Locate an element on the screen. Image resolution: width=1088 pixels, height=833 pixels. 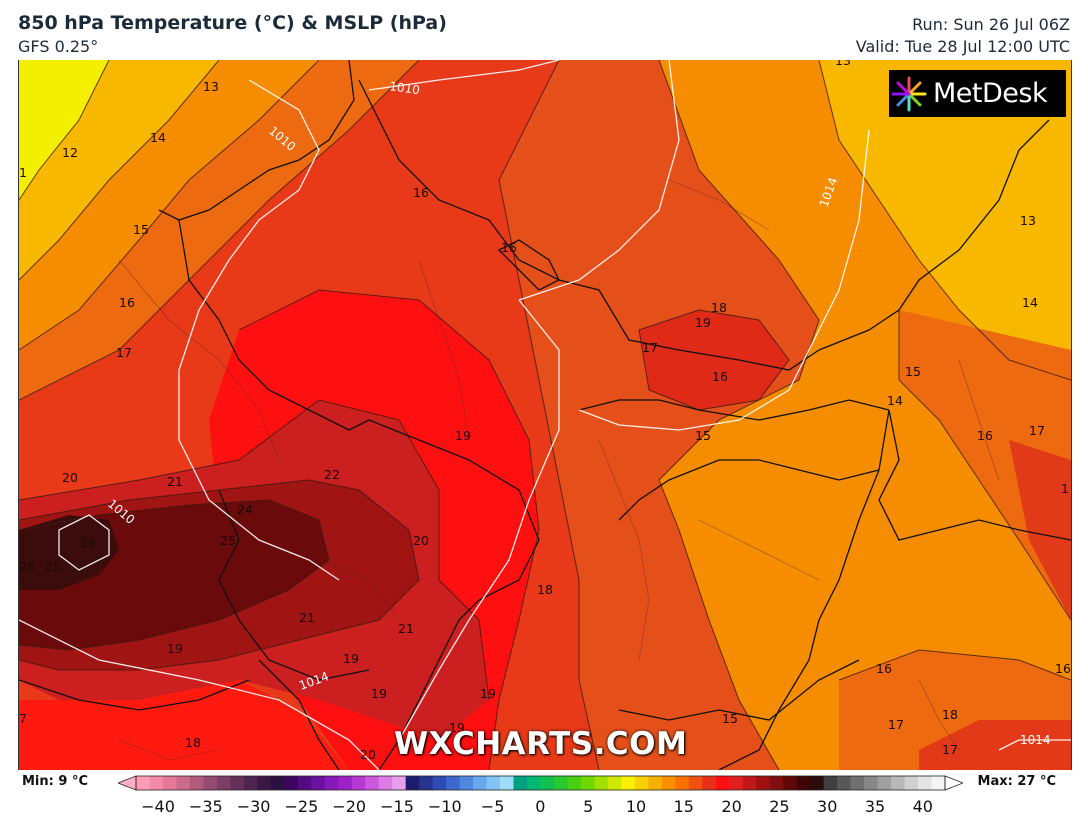
temp-label: 24 is located at coordinates (245, 509).